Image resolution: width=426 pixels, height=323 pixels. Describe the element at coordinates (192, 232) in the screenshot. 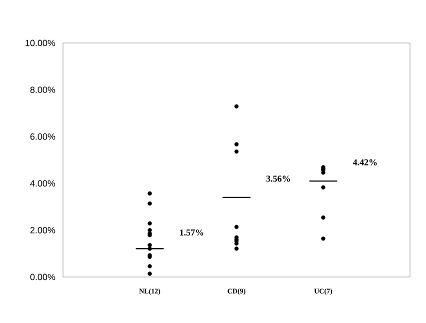

I see `annotation: 1.57%` at that location.